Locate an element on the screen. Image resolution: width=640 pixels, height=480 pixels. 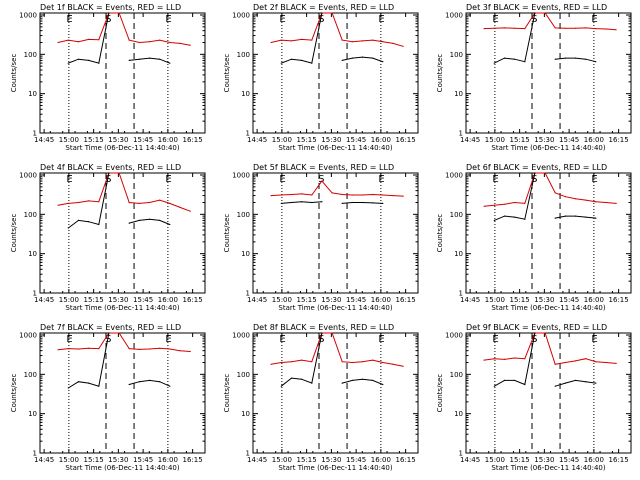
x-tick-label: 15:30 is located at coordinates (331, 460).